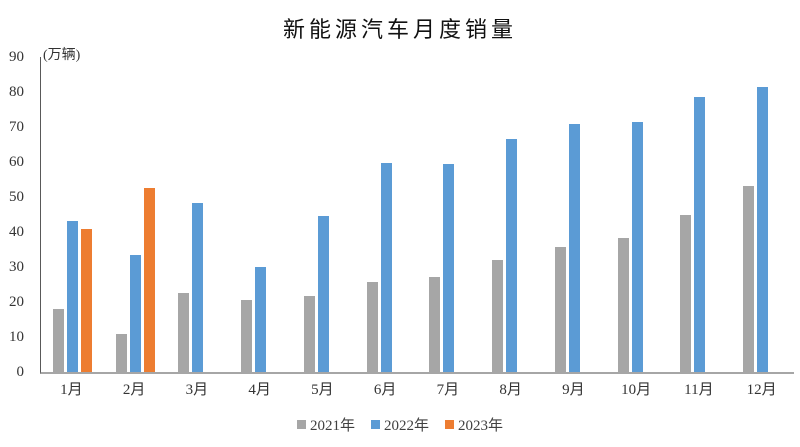 This screenshot has height=447, width=800. I want to click on y-tick-label: 10, so click(16, 337).